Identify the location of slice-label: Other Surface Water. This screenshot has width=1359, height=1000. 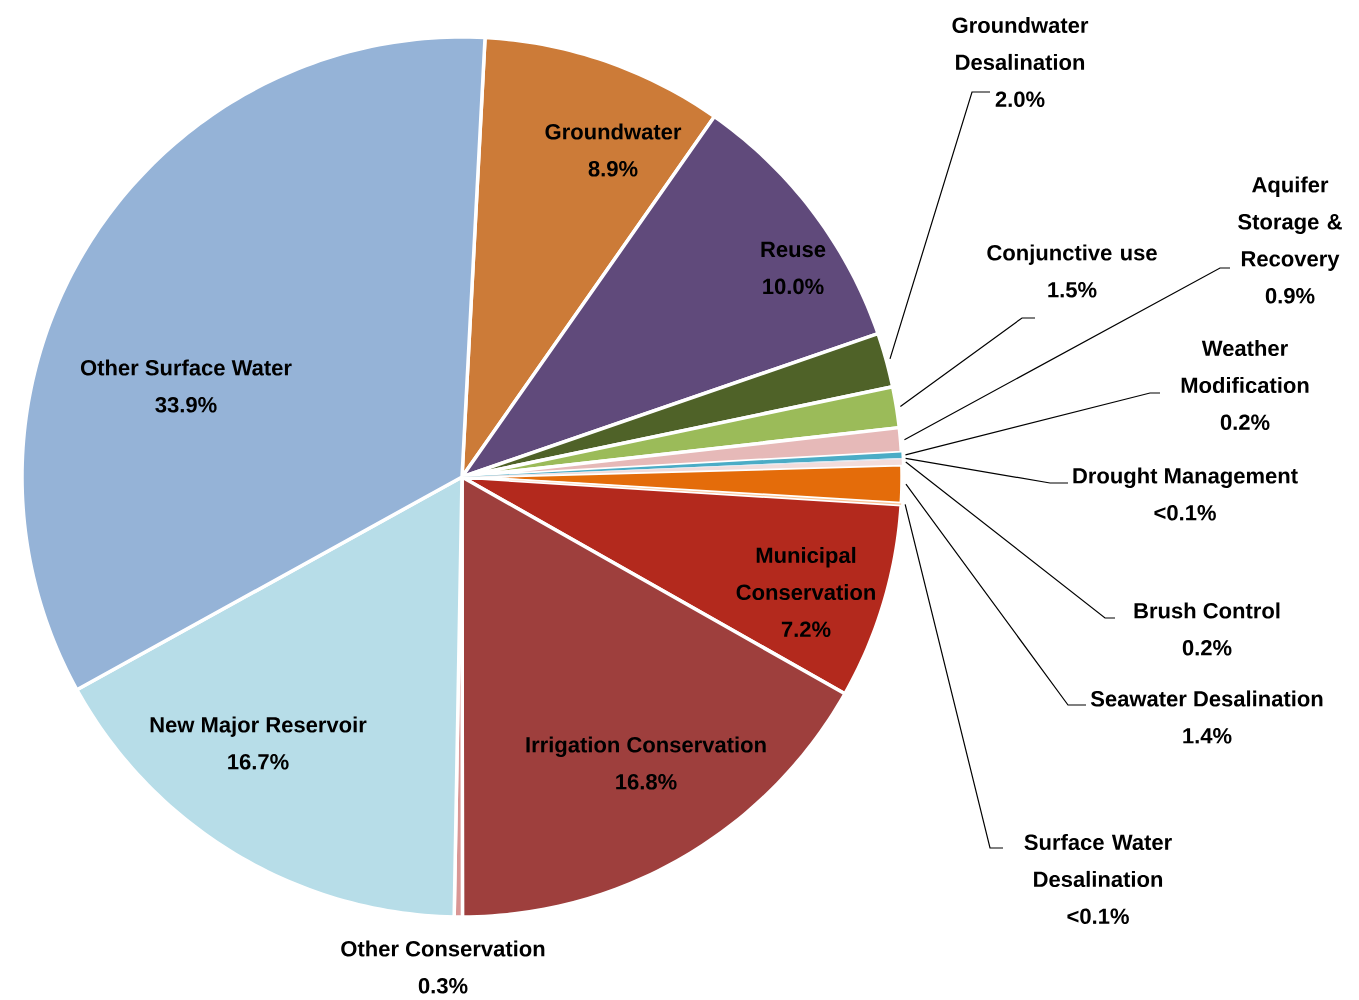
(186, 367).